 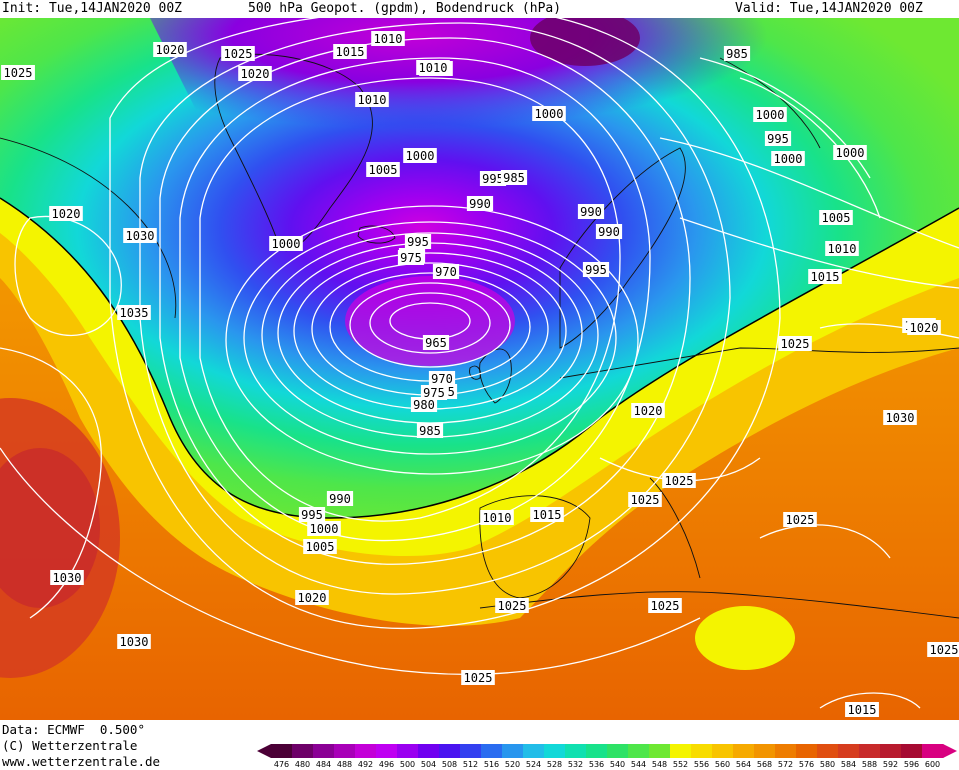 I want to click on website-link: www.wetterzentrale.de, so click(x=81, y=761).